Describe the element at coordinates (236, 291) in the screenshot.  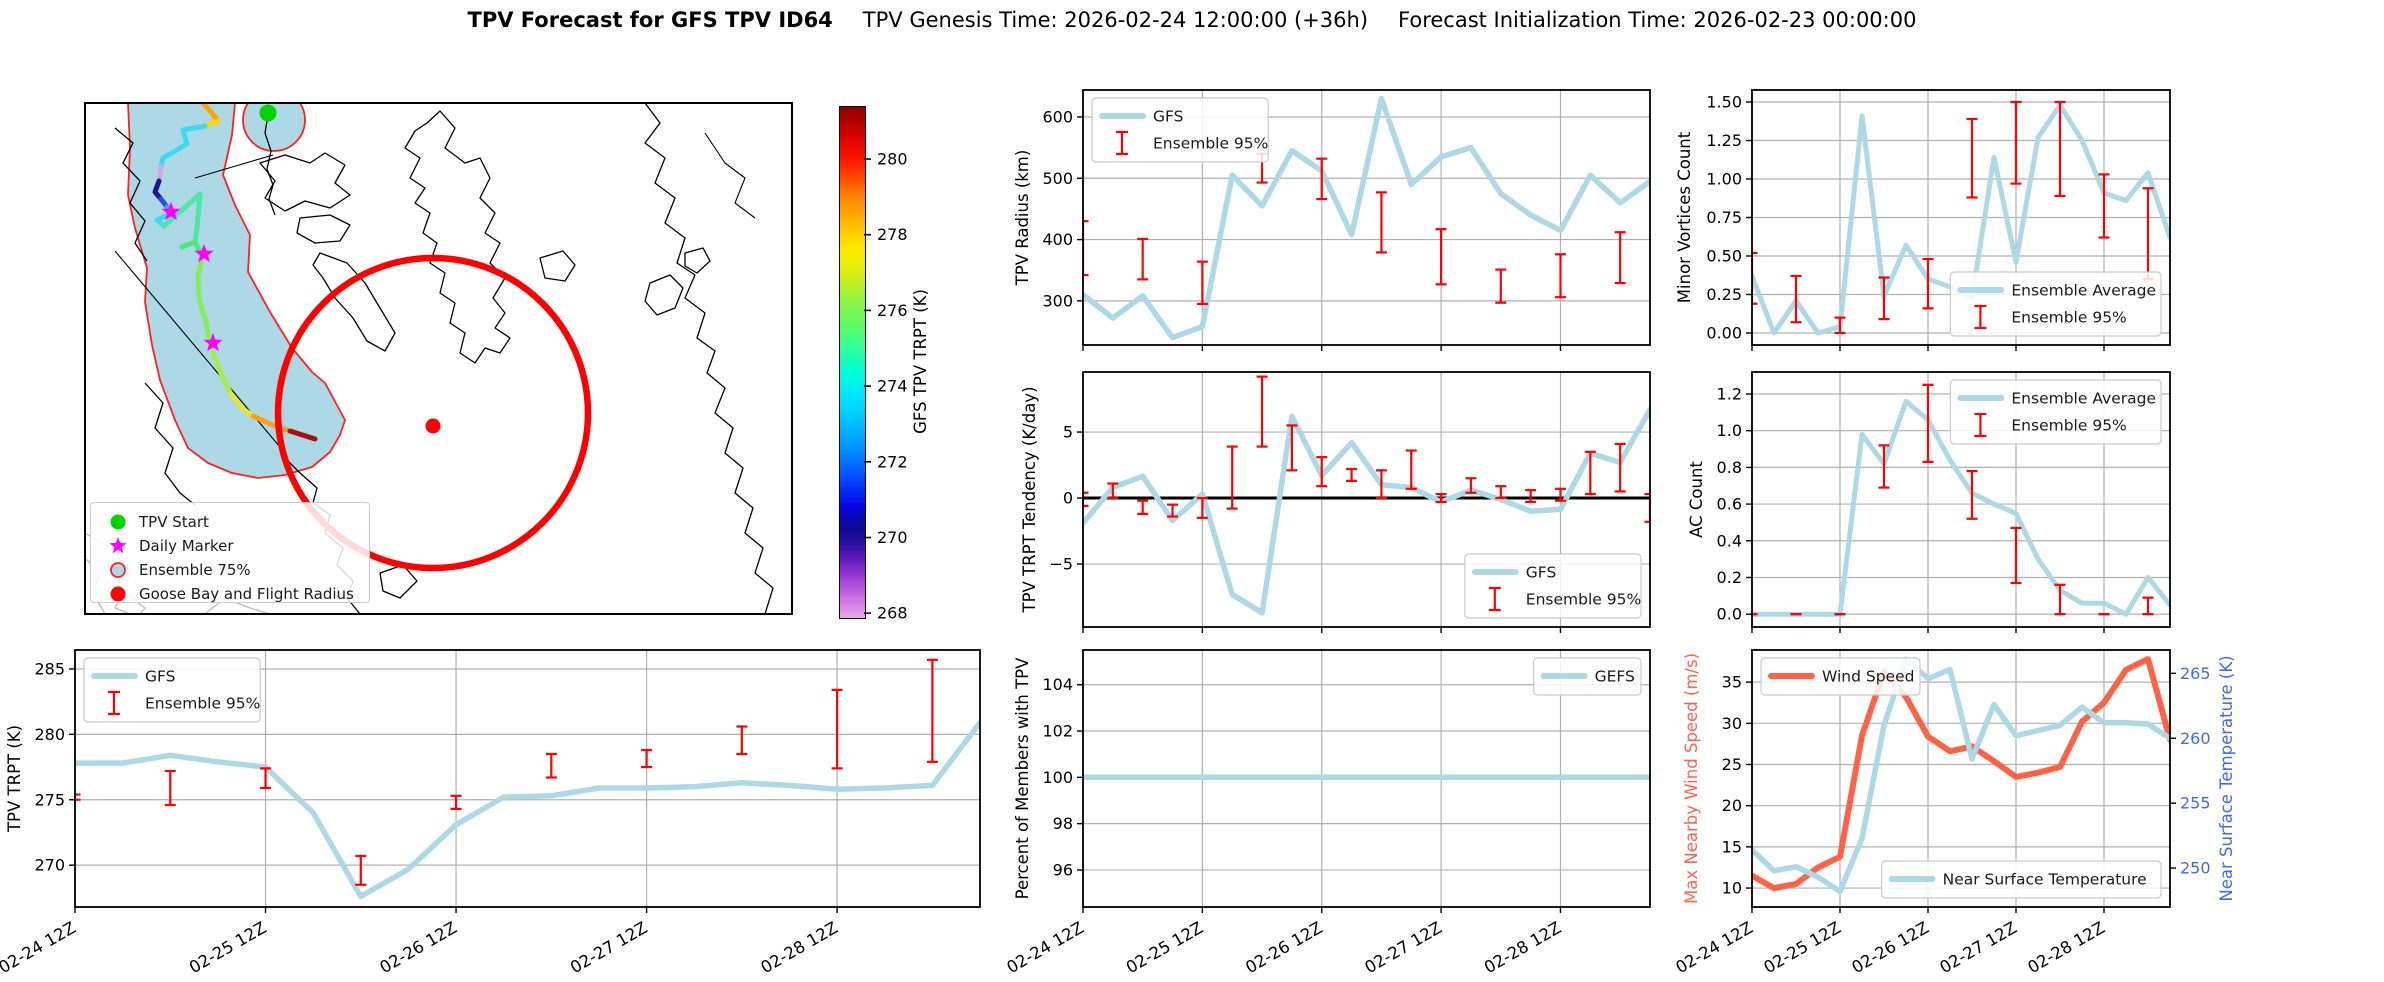
I see `ensemble-region-layer` at that location.